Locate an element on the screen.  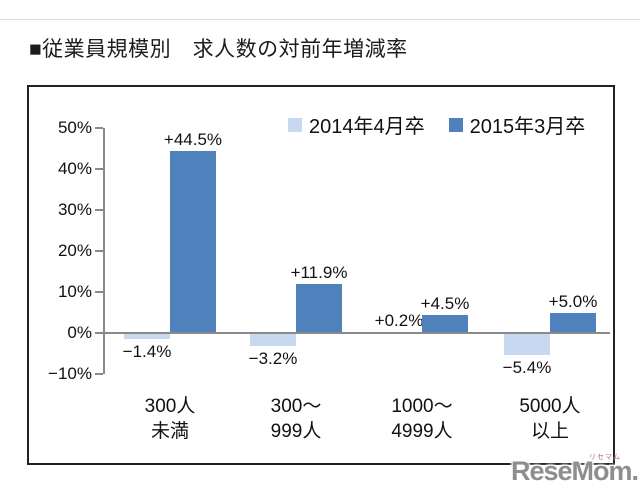
legend-item-2014: 2014年4月卒 is located at coordinates (356, 124).